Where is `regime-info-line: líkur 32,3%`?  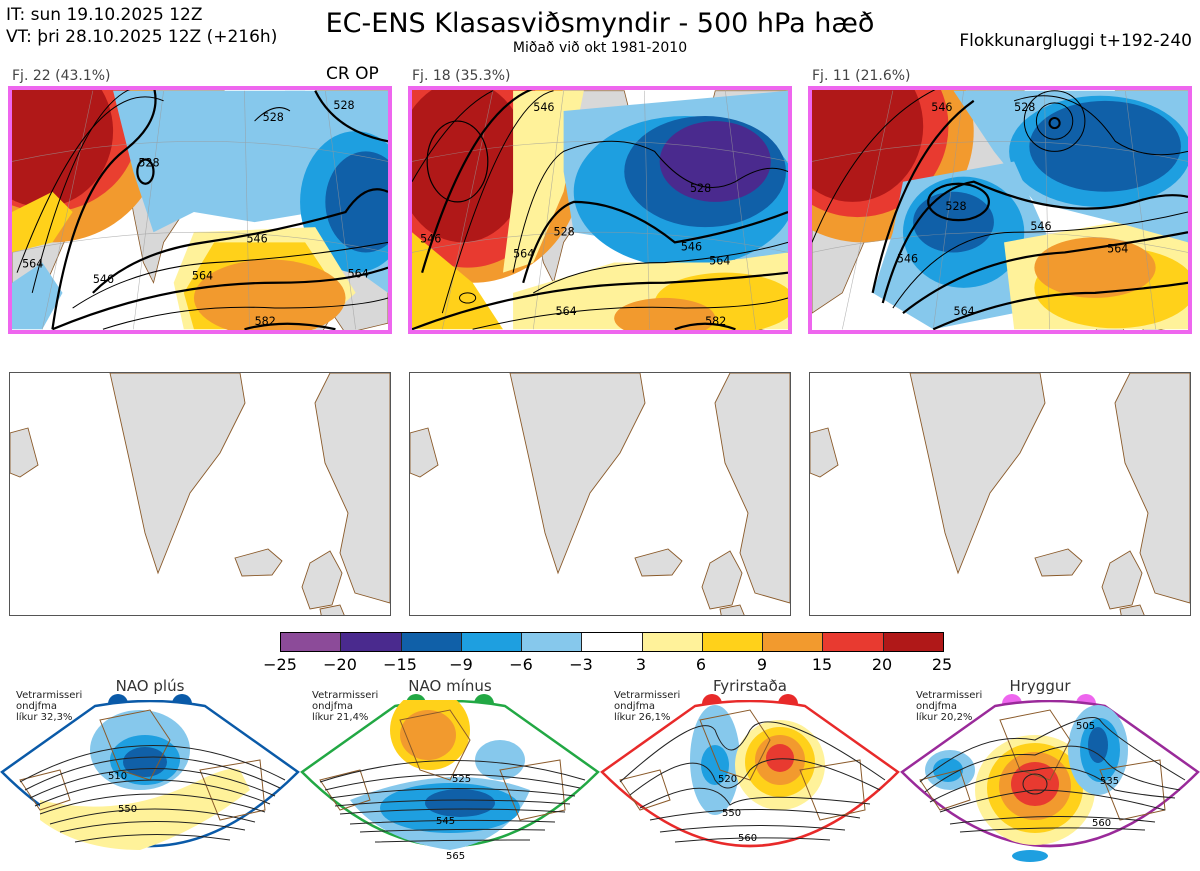
regime-info-line: líkur 32,3% is located at coordinates (44, 717).